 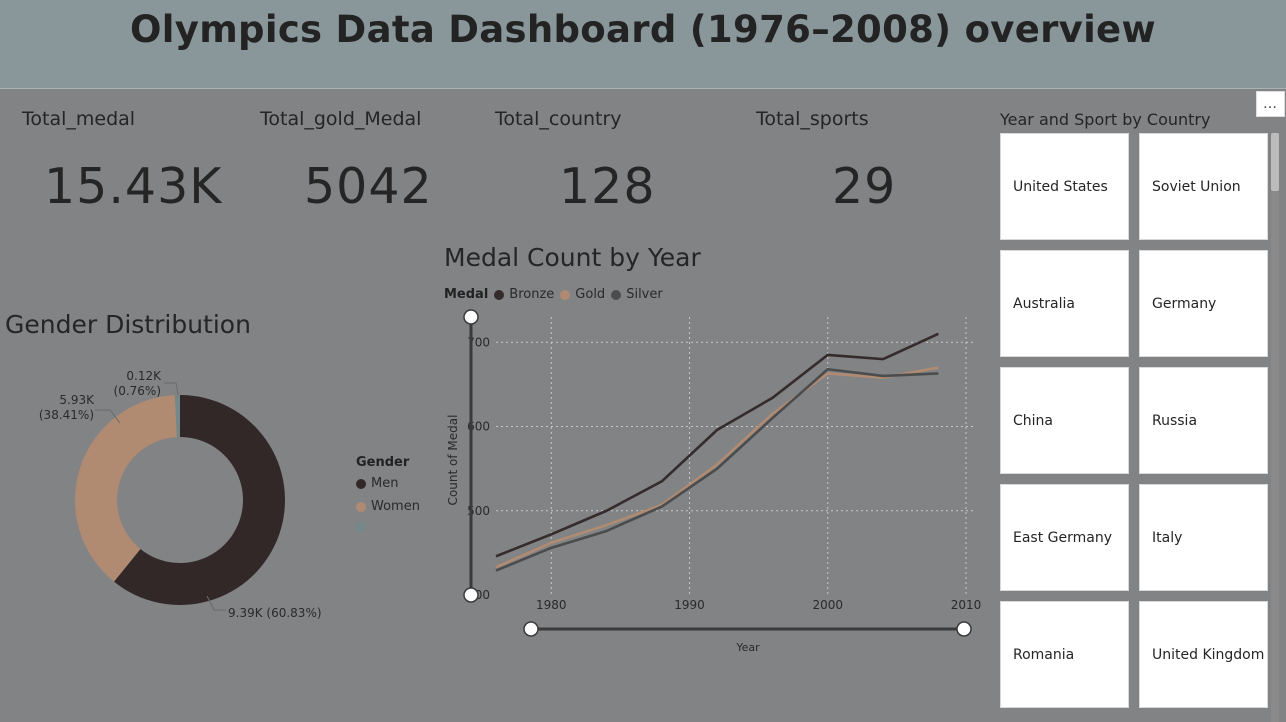 What do you see at coordinates (1064, 186) in the screenshot?
I see `slicer-tile-united-states: United States` at bounding box center [1064, 186].